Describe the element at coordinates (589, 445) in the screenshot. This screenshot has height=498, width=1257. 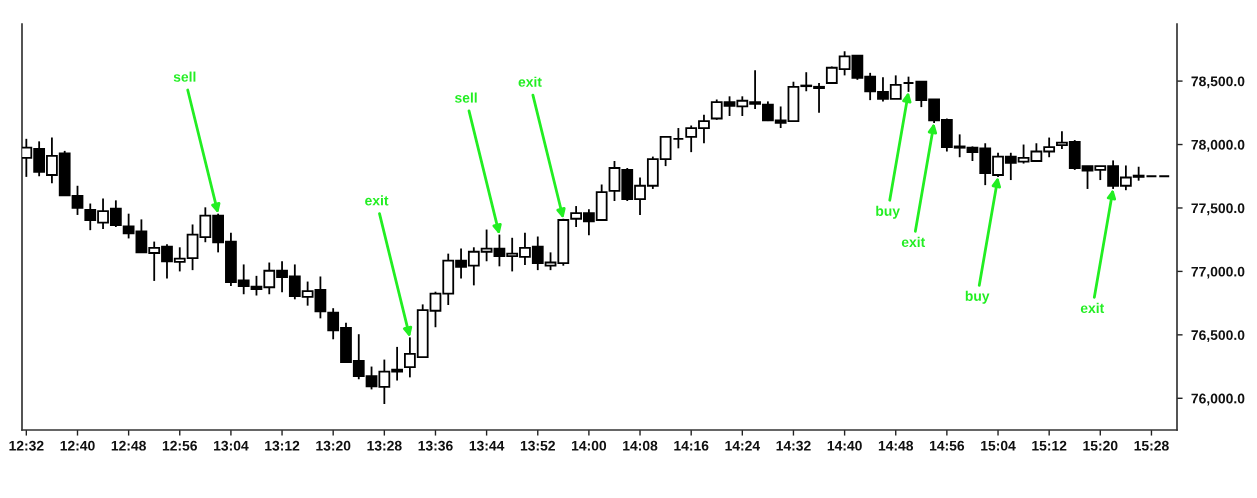
I see `x-tick-label: 14:00` at that location.